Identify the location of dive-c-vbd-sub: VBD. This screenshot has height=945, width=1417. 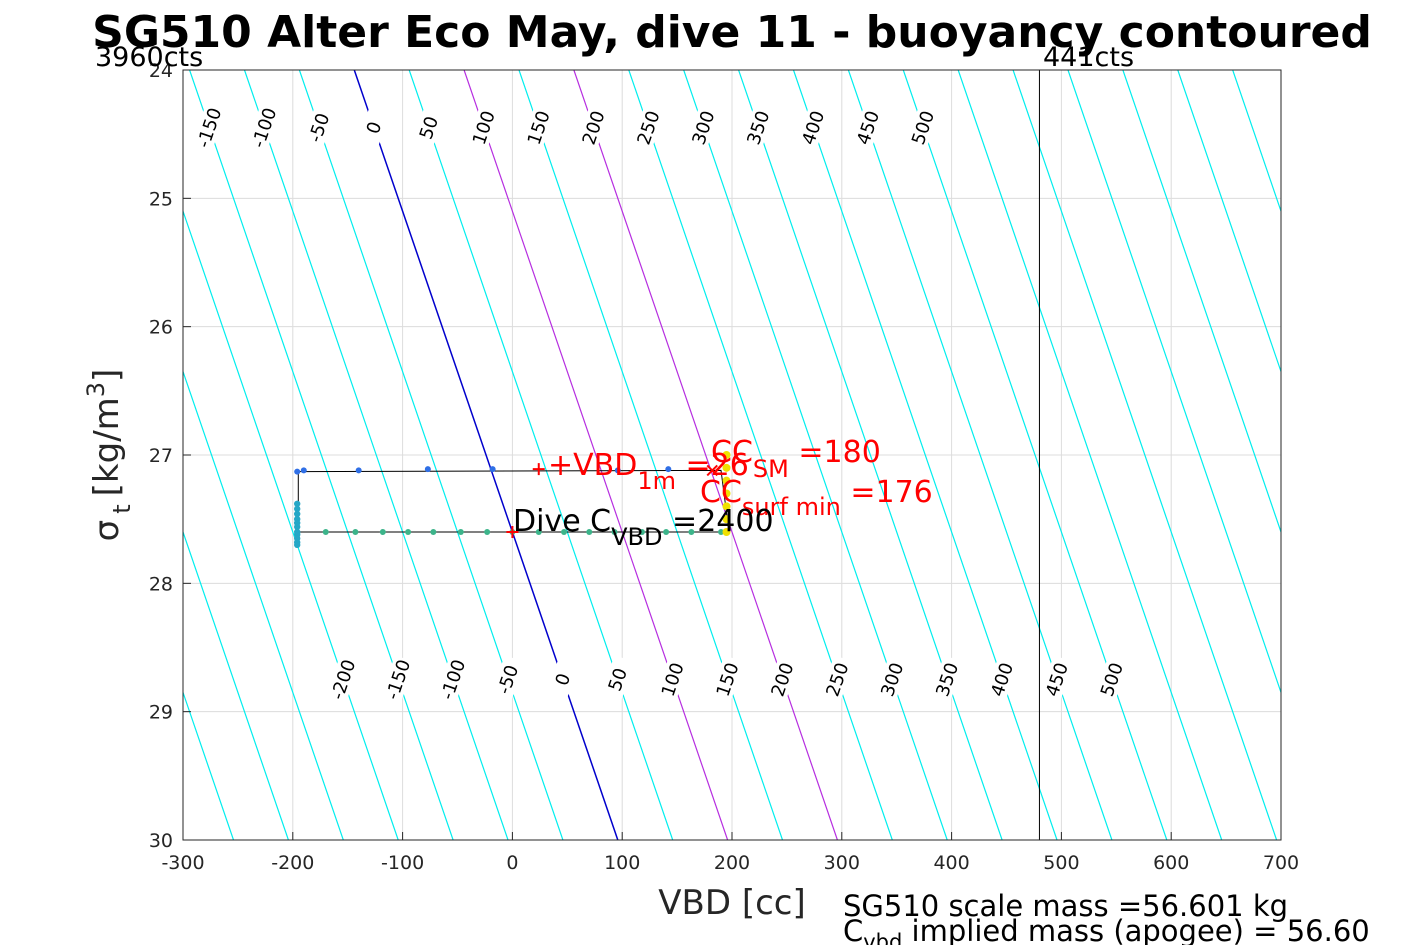
(636, 537).